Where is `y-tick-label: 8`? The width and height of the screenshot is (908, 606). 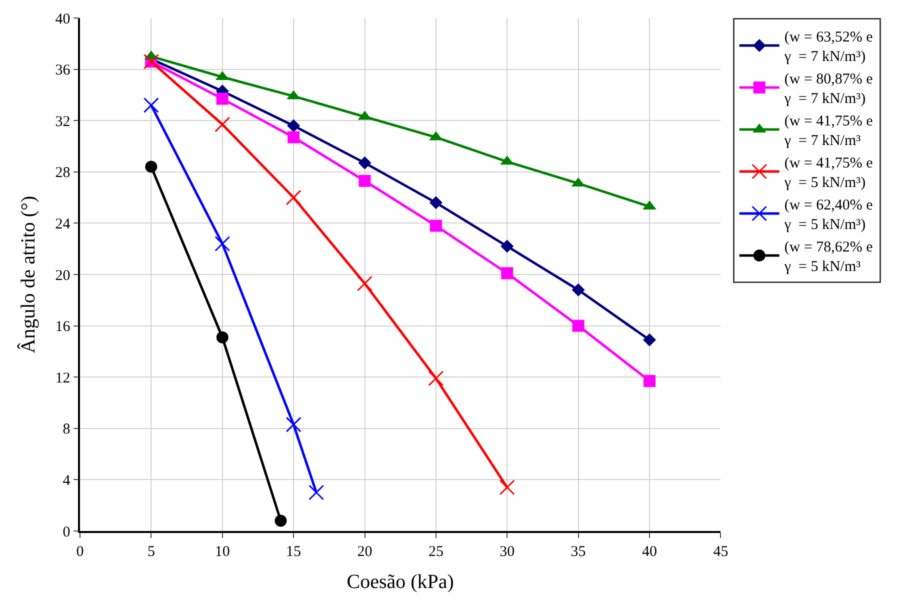 y-tick-label: 8 is located at coordinates (66, 430).